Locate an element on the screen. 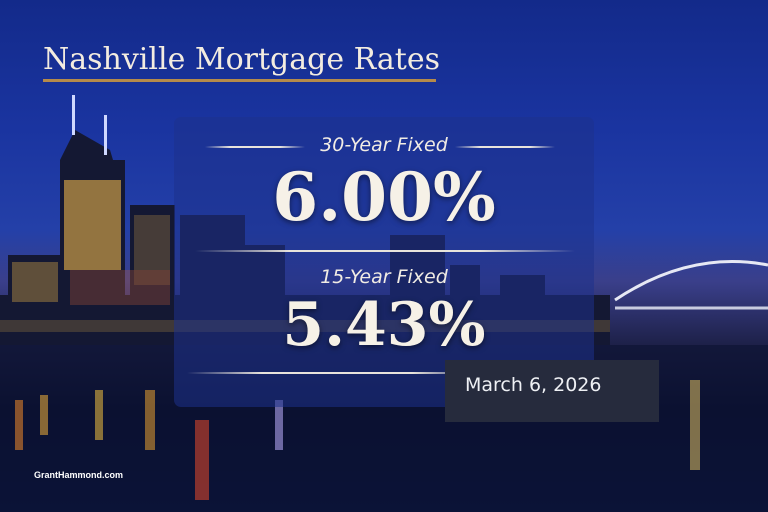  date-box: March 6, 2026 is located at coordinates (552, 391).